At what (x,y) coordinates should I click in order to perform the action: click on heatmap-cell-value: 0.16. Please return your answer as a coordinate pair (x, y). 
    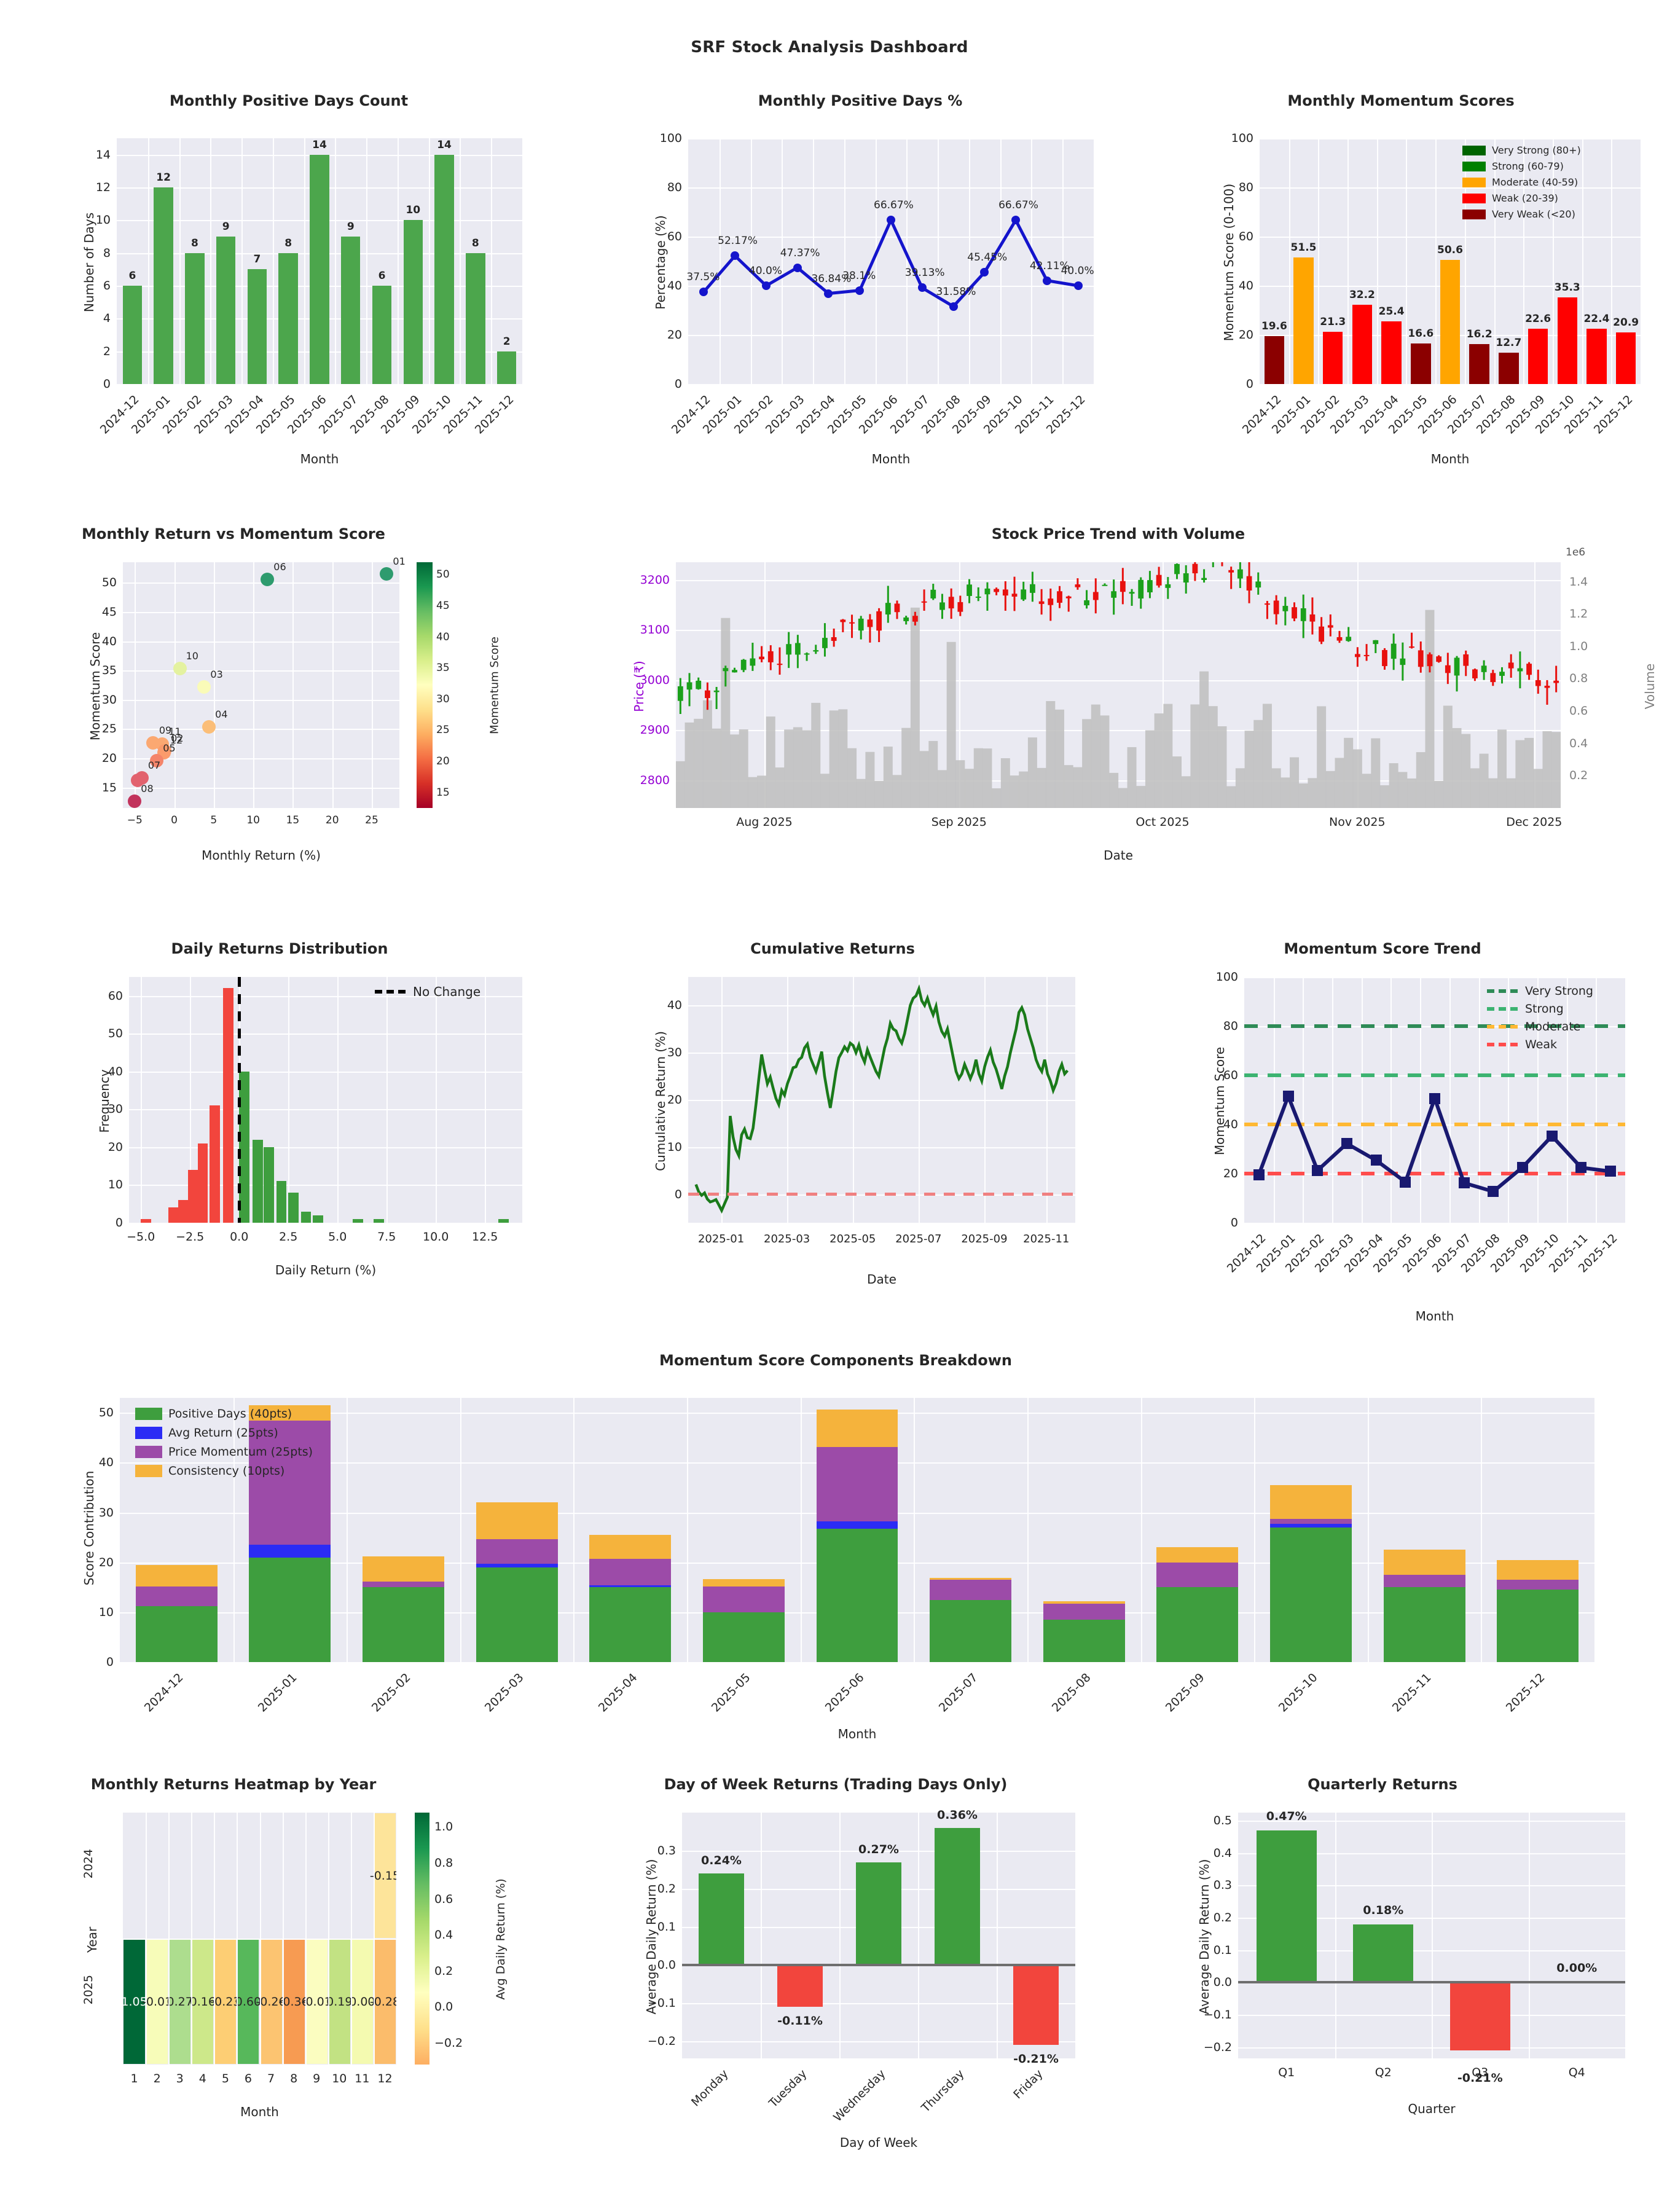
    Looking at the image, I should click on (202, 2001).